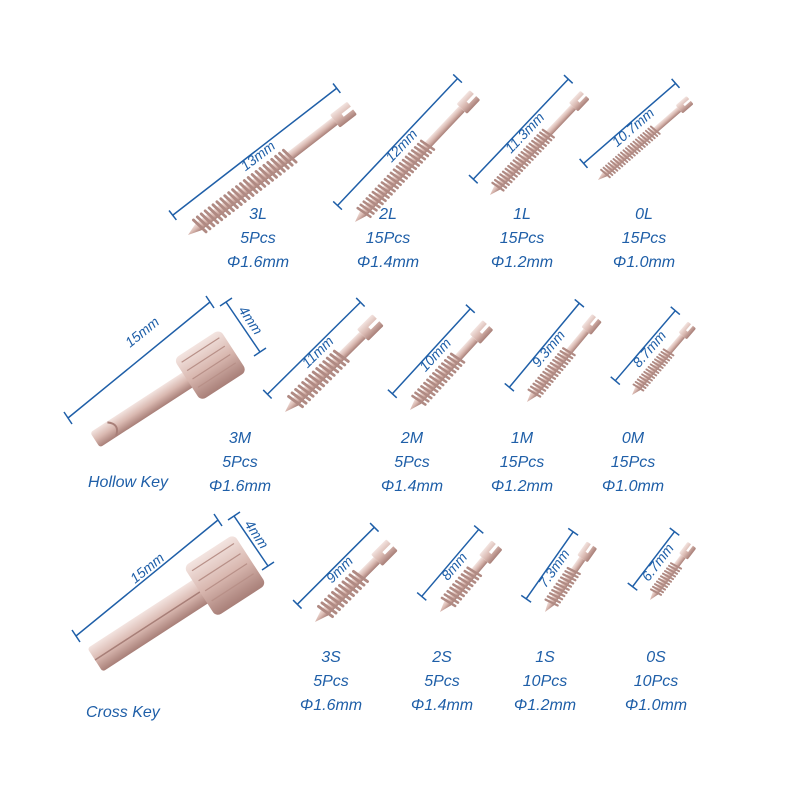  Describe the element at coordinates (210, 365) in the screenshot. I see `hollow-key-knurled-head` at that location.